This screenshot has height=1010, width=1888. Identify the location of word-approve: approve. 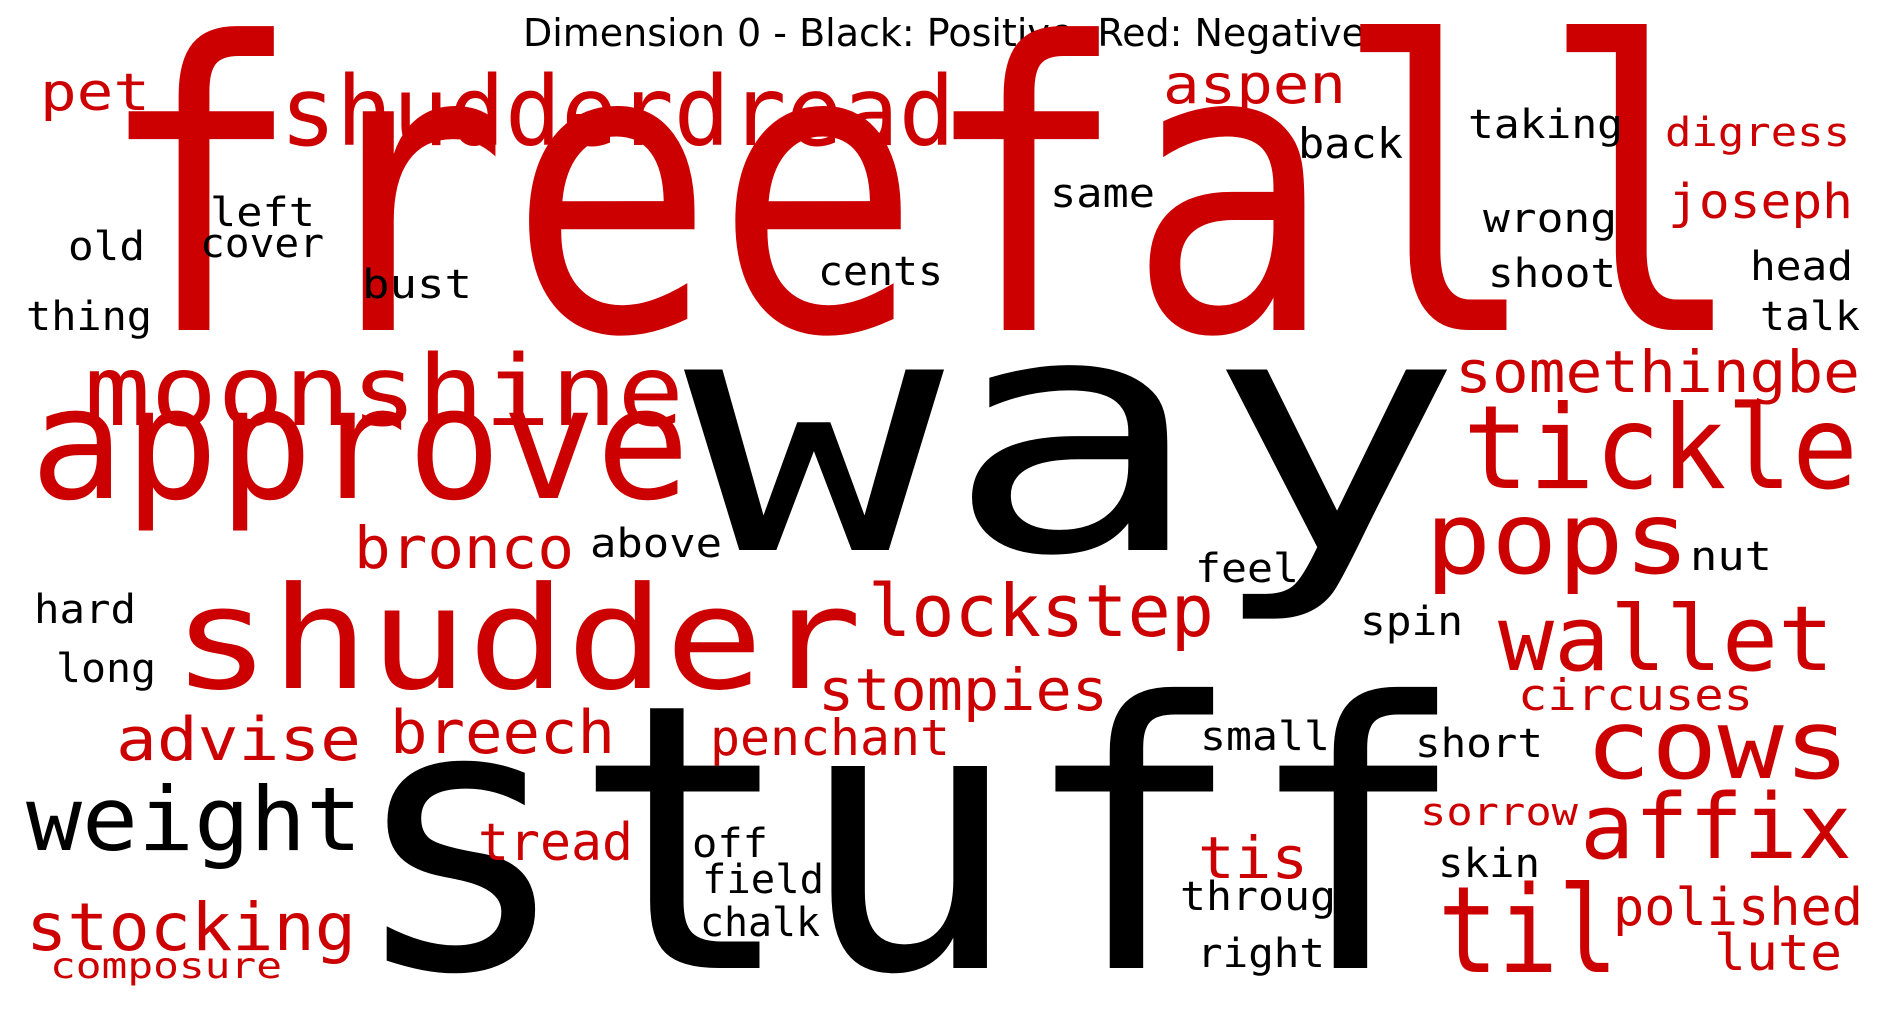
(360, 444).